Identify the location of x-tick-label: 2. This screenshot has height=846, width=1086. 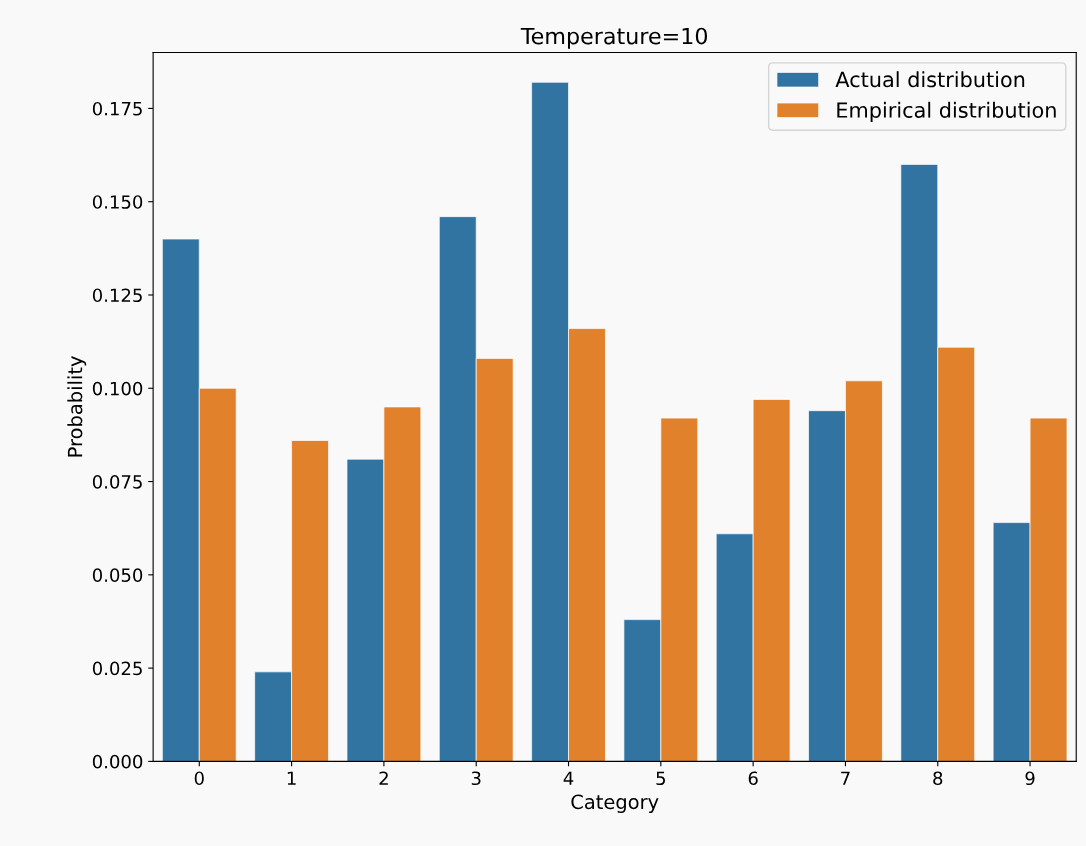
(383, 778).